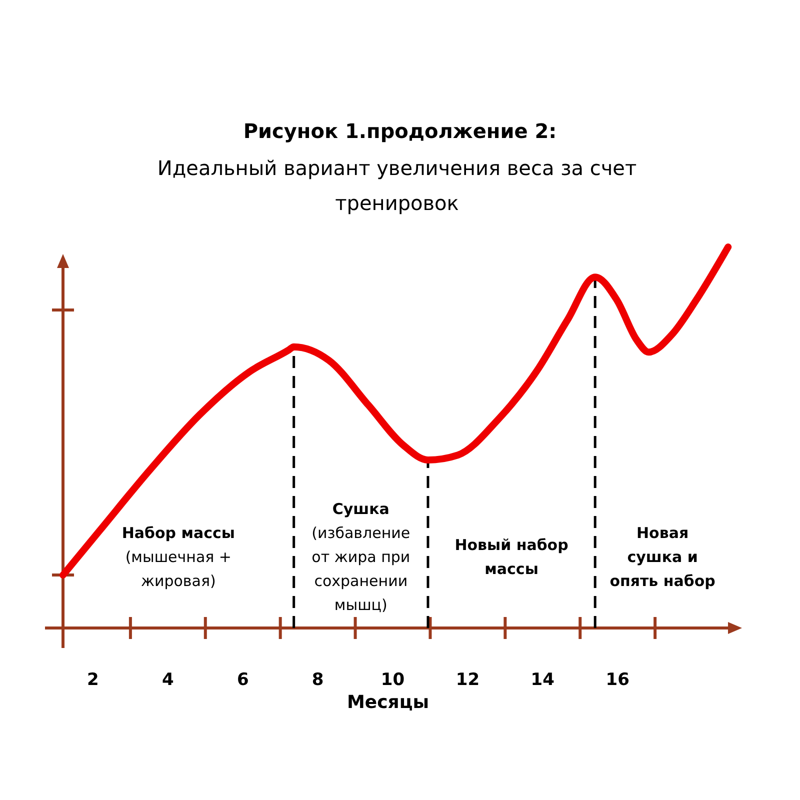  What do you see at coordinates (397, 185) in the screenshot?
I see `chart-subtitle: Идеальный вариант увеличения веса за счет тренировок` at bounding box center [397, 185].